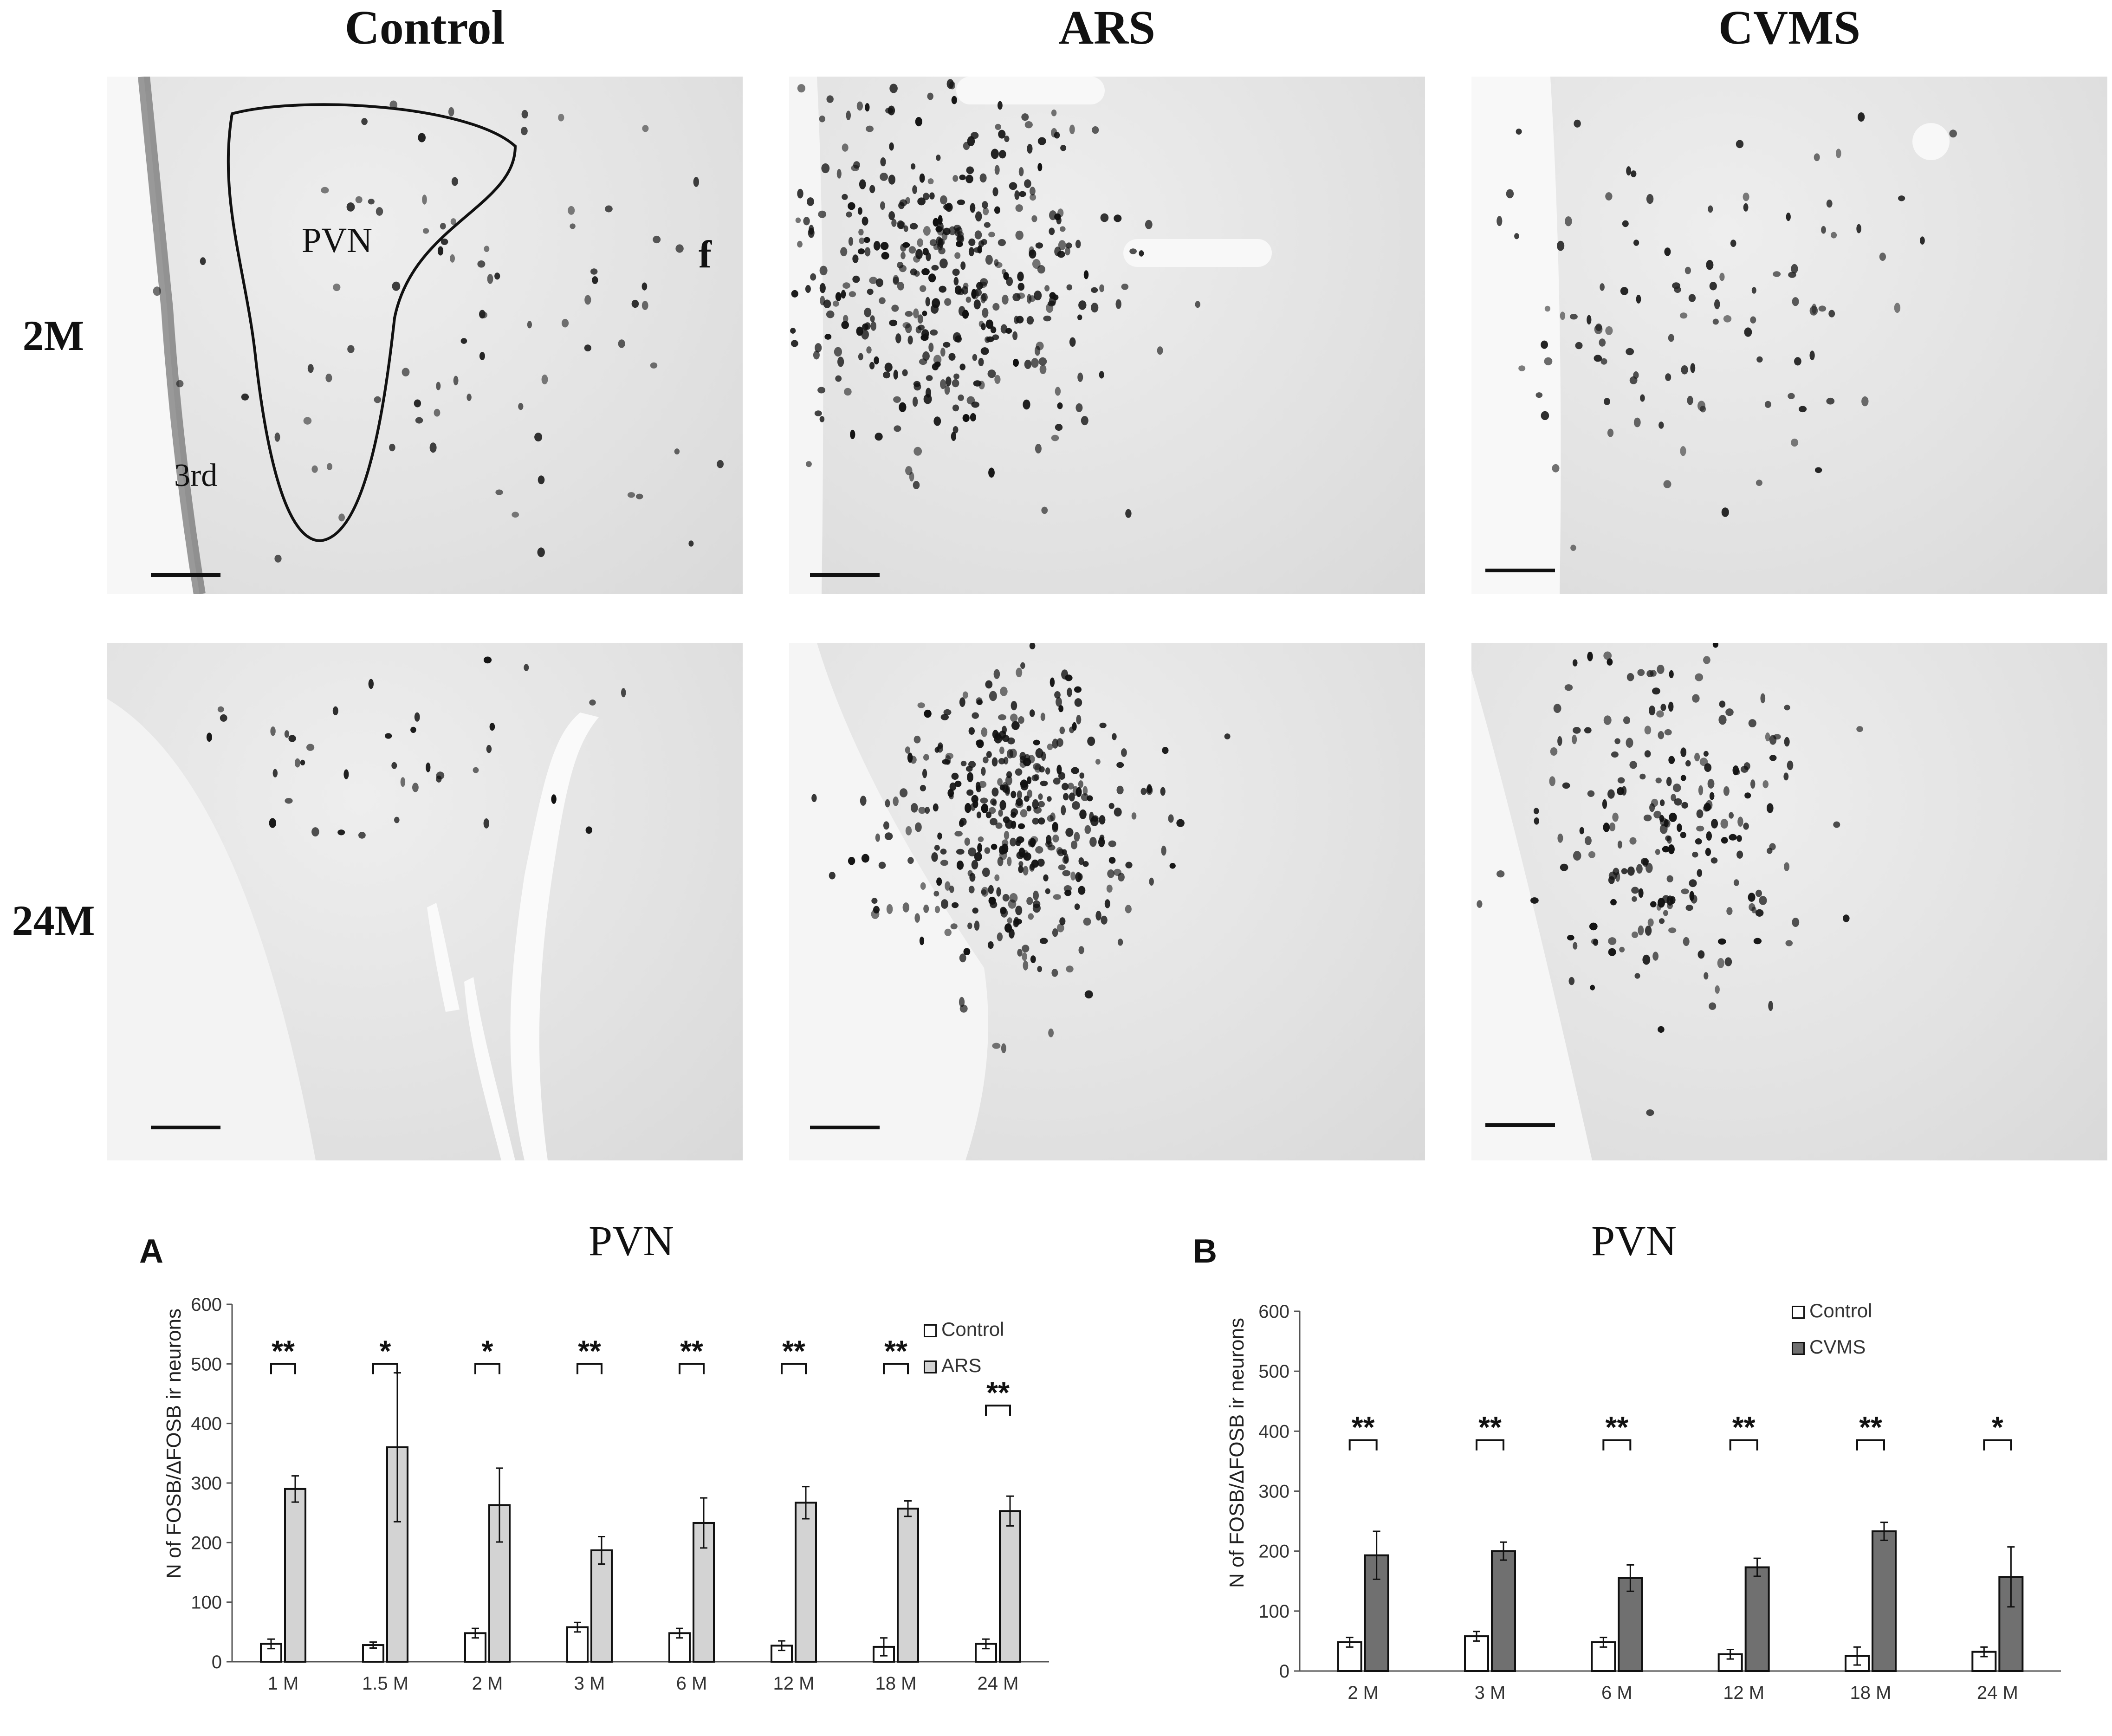  I want to click on chart-a-significance-label: **, so click(895, 1350).